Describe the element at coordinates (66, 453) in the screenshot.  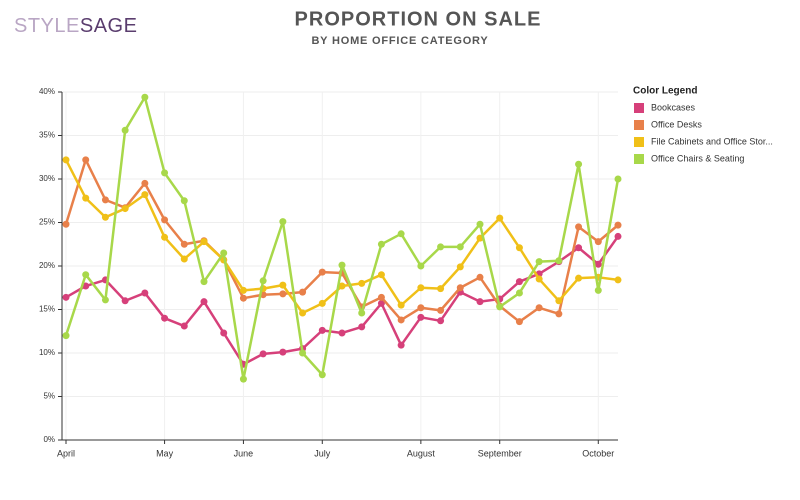
I see `x-tick-label: April` at that location.